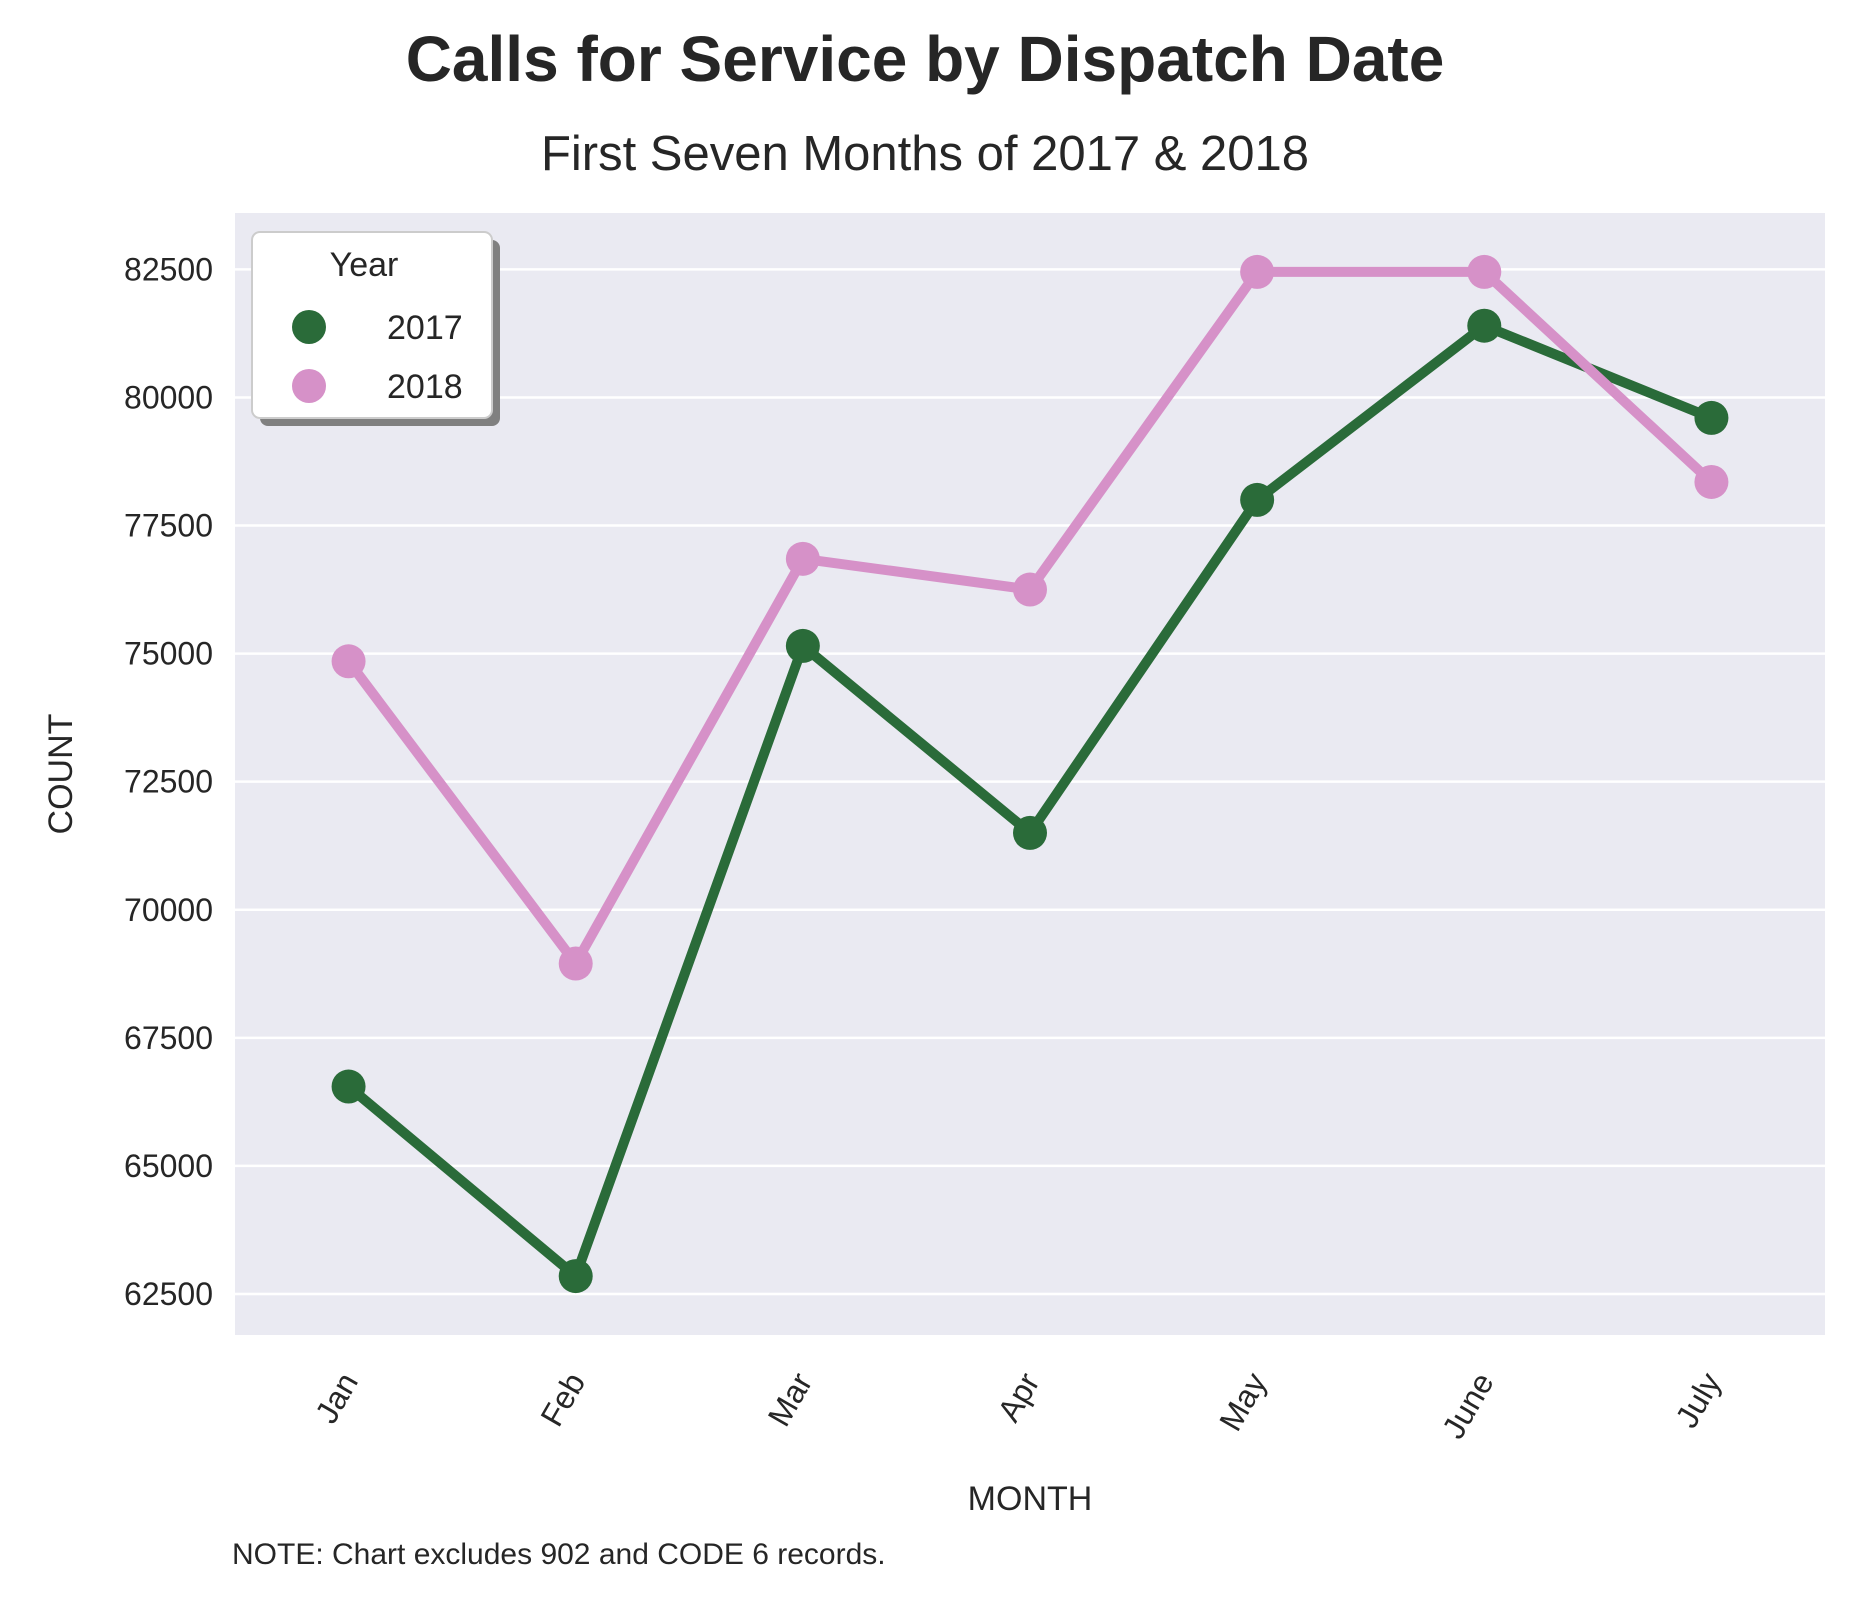 Image resolution: width=1850 pixels, height=1604 pixels. What do you see at coordinates (61, 774) in the screenshot?
I see `y-axis-label: COUNT` at bounding box center [61, 774].